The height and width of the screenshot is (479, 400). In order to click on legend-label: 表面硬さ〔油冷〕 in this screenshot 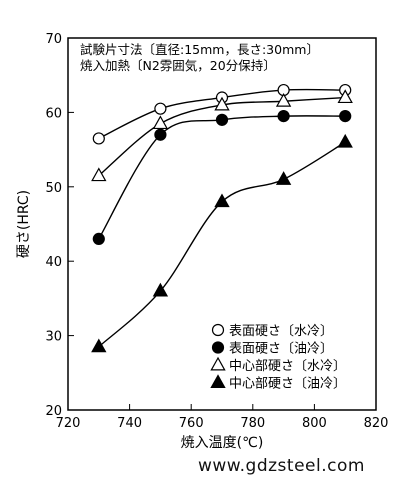, I will do `click(281, 349)`.